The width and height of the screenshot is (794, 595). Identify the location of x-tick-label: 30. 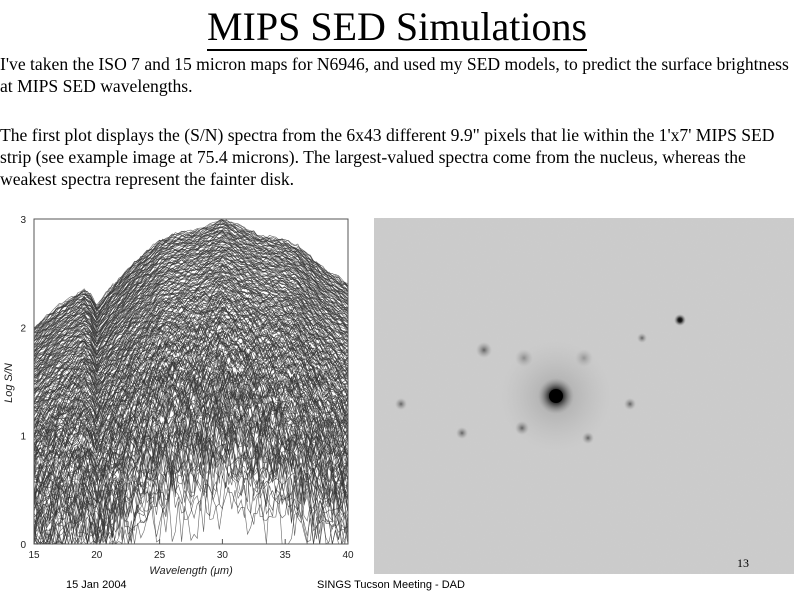
(223, 555).